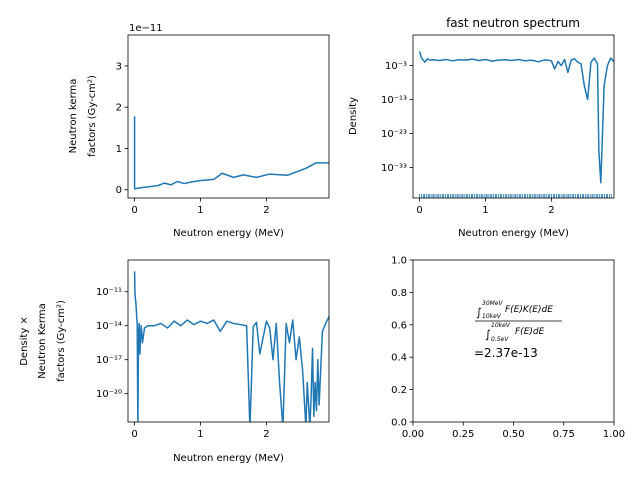 Image resolution: width=640 pixels, height=480 pixels. What do you see at coordinates (266, 434) in the screenshot?
I see `density-kerma-x-tick-label: 2` at bounding box center [266, 434].